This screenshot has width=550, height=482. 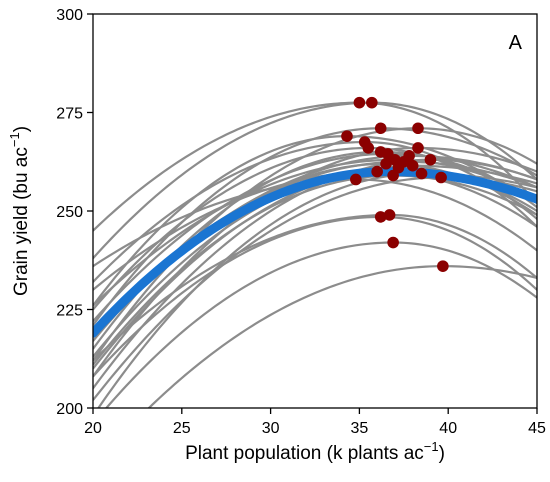 I want to click on y-axis: 200 225 250 275 300, so click(x=74, y=212).